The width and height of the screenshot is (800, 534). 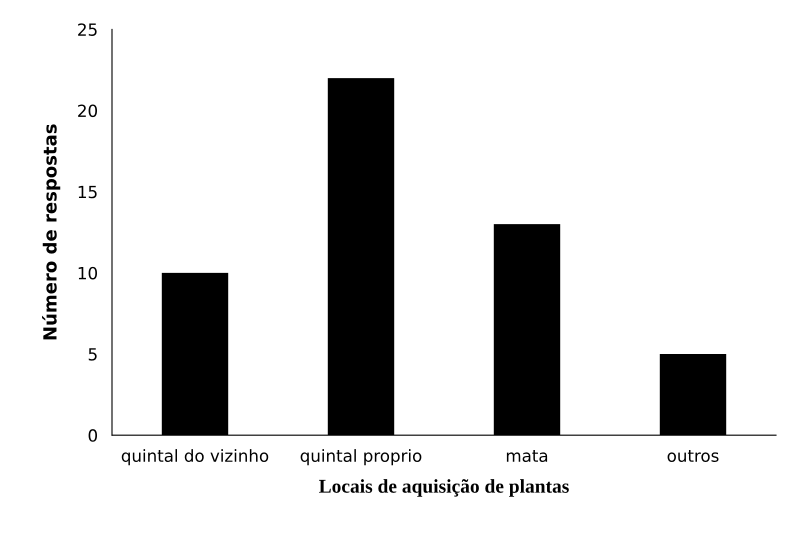 I want to click on y-tick-label: 15, so click(x=87, y=192).